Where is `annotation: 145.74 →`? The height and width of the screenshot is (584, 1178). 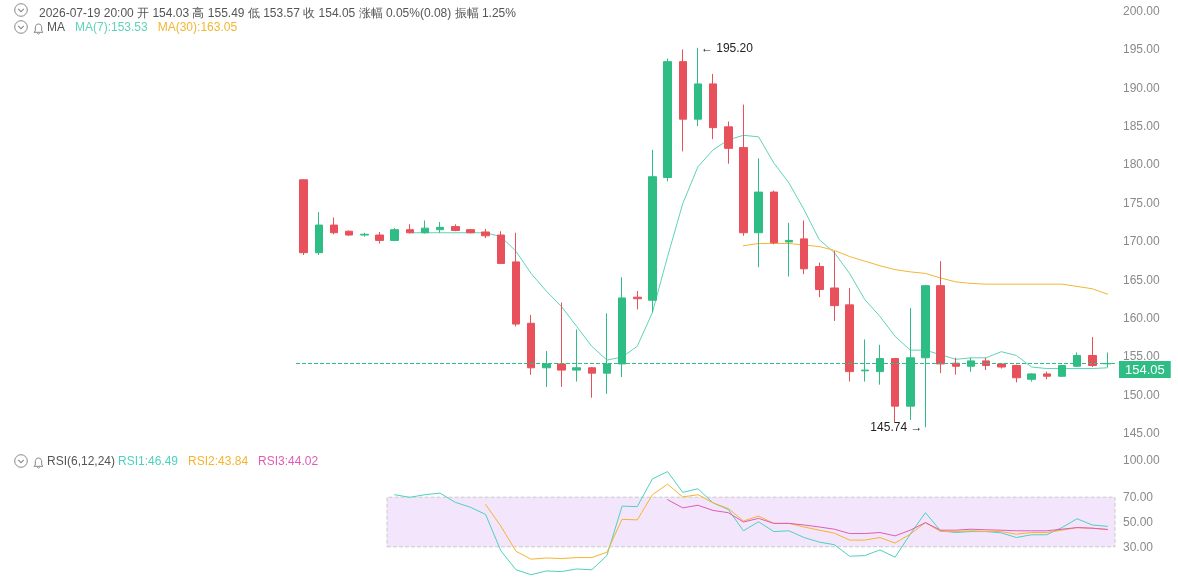
annotation: 145.74 → is located at coordinates (896, 427).